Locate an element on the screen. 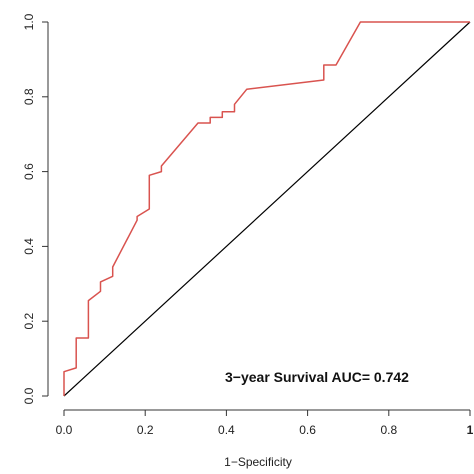 This screenshot has width=474, height=474. y-tick-label: 0.6 is located at coordinates (29, 171).